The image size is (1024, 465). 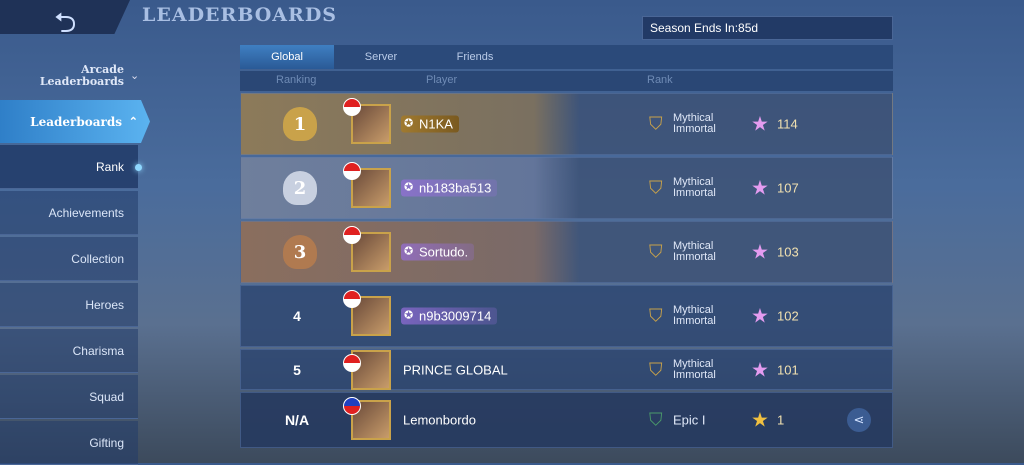 What do you see at coordinates (566, 316) in the screenshot?
I see `table-row: 4 ✪ n9b3009714 ⛉ Mythical Immortal ★ 102` at bounding box center [566, 316].